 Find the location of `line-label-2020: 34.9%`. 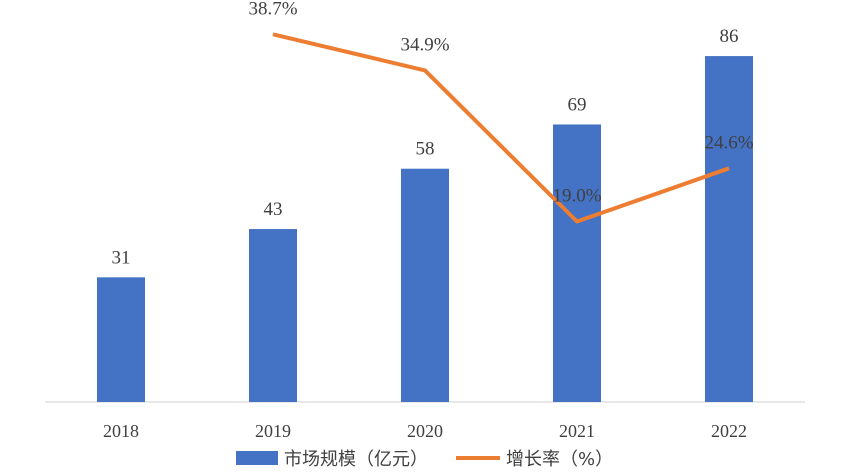

line-label-2020: 34.9% is located at coordinates (424, 44).